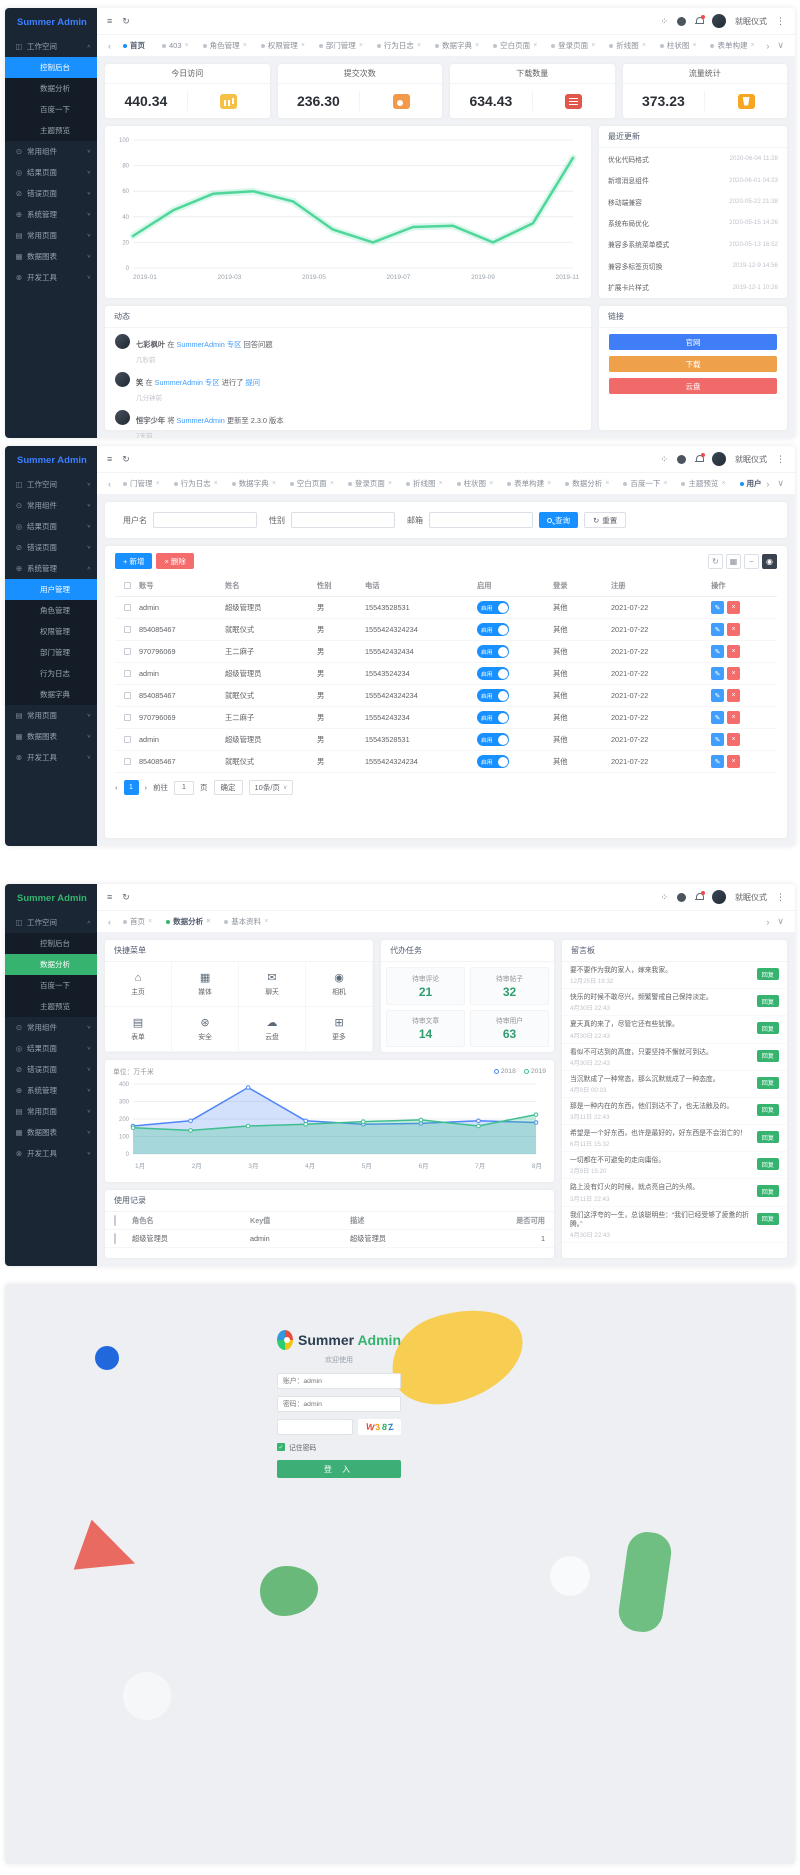 This screenshot has height=1875, width=800. What do you see at coordinates (246, 921) in the screenshot?
I see `page-tab: 基本资料 ×` at bounding box center [246, 921].